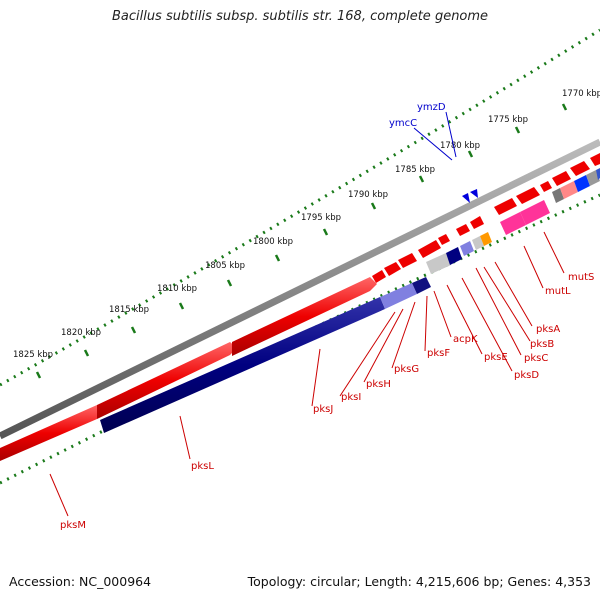  Describe the element at coordinates (398, 296) in the screenshot. I see `gene-pksH-light` at that location.